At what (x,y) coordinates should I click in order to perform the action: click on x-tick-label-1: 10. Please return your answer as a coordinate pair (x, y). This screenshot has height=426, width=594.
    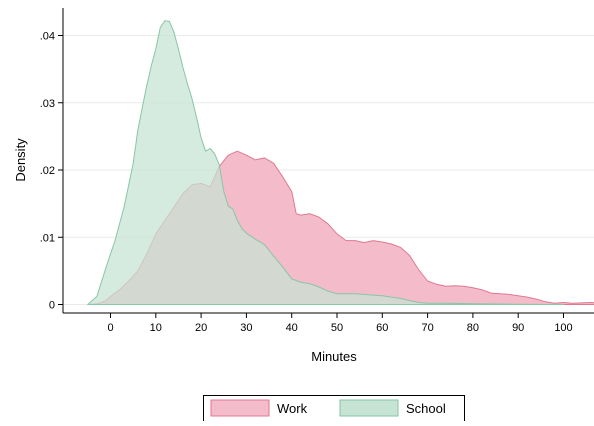
    Looking at the image, I should click on (156, 328).